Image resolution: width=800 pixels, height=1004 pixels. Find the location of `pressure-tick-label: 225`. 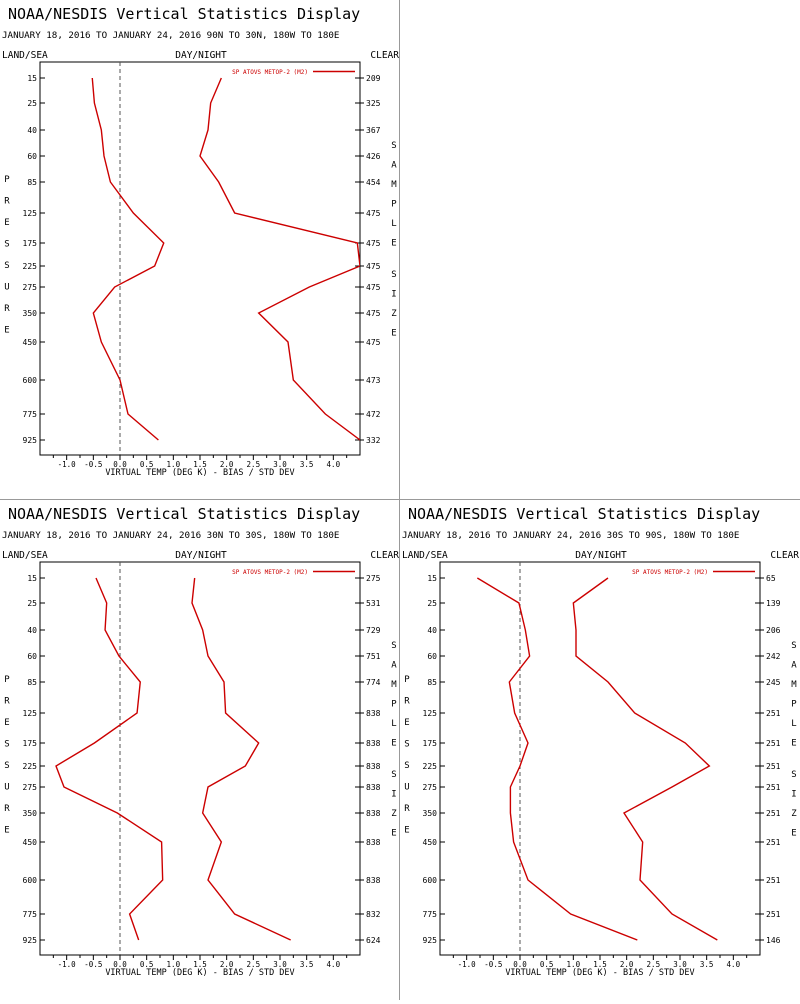

pressure-tick-label: 225 is located at coordinates (430, 766).